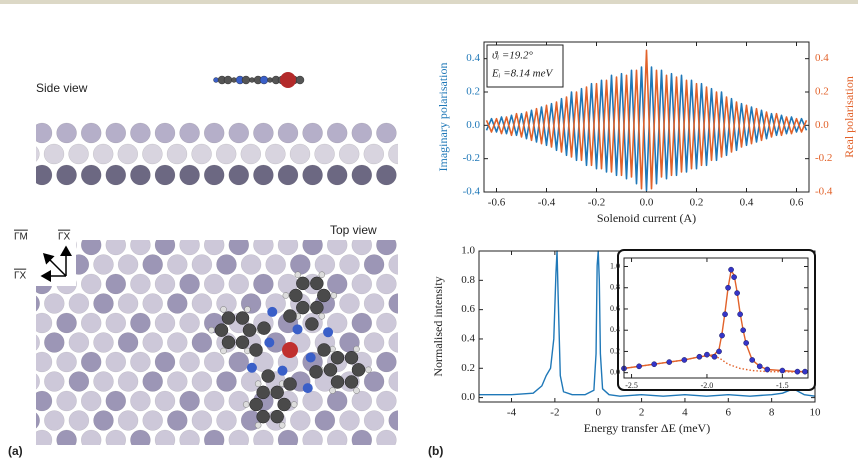  I want to click on annotation-box, so click(525, 66).